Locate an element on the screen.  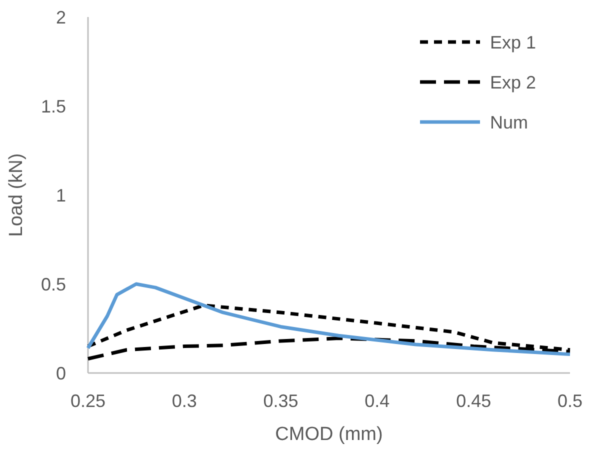
y-tick-label: 2 is located at coordinates (61, 17).